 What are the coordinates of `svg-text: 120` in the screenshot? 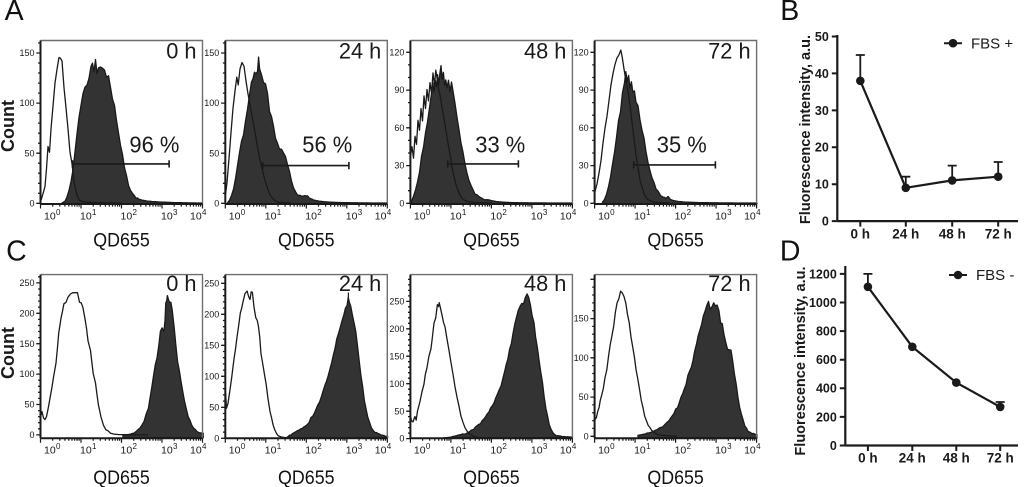 It's located at (396, 52).